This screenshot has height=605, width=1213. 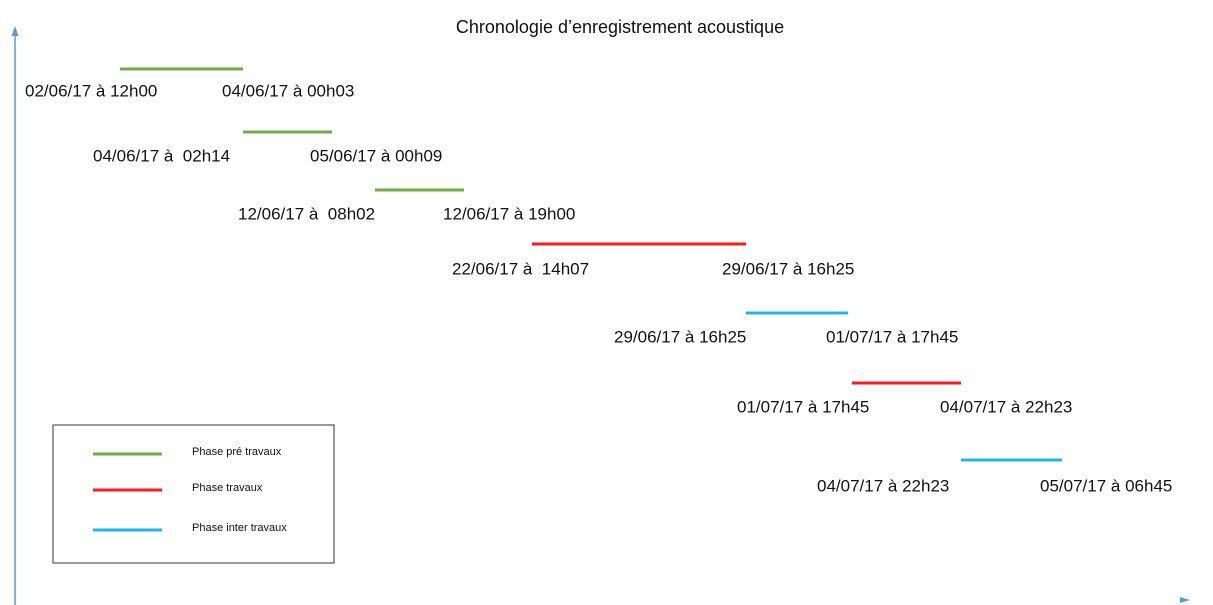 What do you see at coordinates (680, 336) in the screenshot?
I see `segment-start: 29/06/17 à 16h25` at bounding box center [680, 336].